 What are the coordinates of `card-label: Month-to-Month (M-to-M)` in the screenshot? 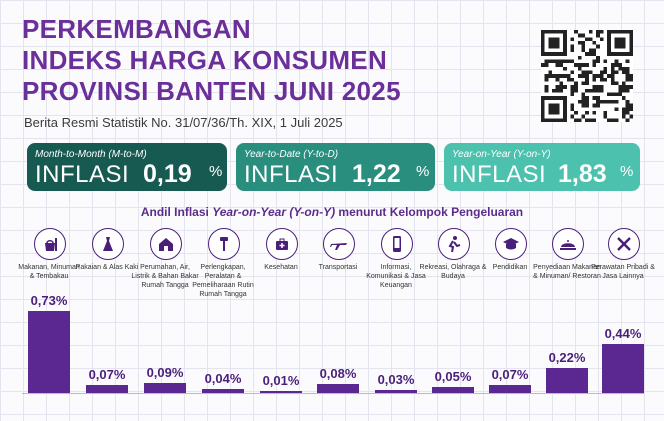 It's located at (91, 154).